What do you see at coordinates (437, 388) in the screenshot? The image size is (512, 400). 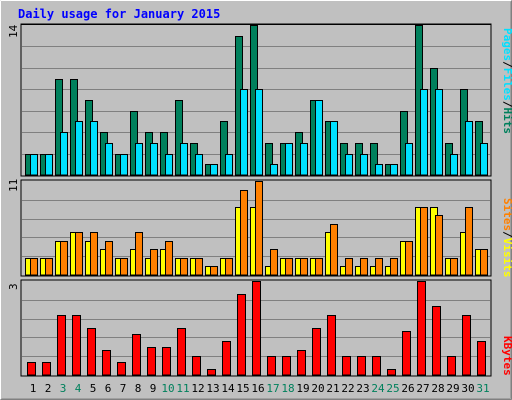 I see `day-label: 28` at bounding box center [437, 388].